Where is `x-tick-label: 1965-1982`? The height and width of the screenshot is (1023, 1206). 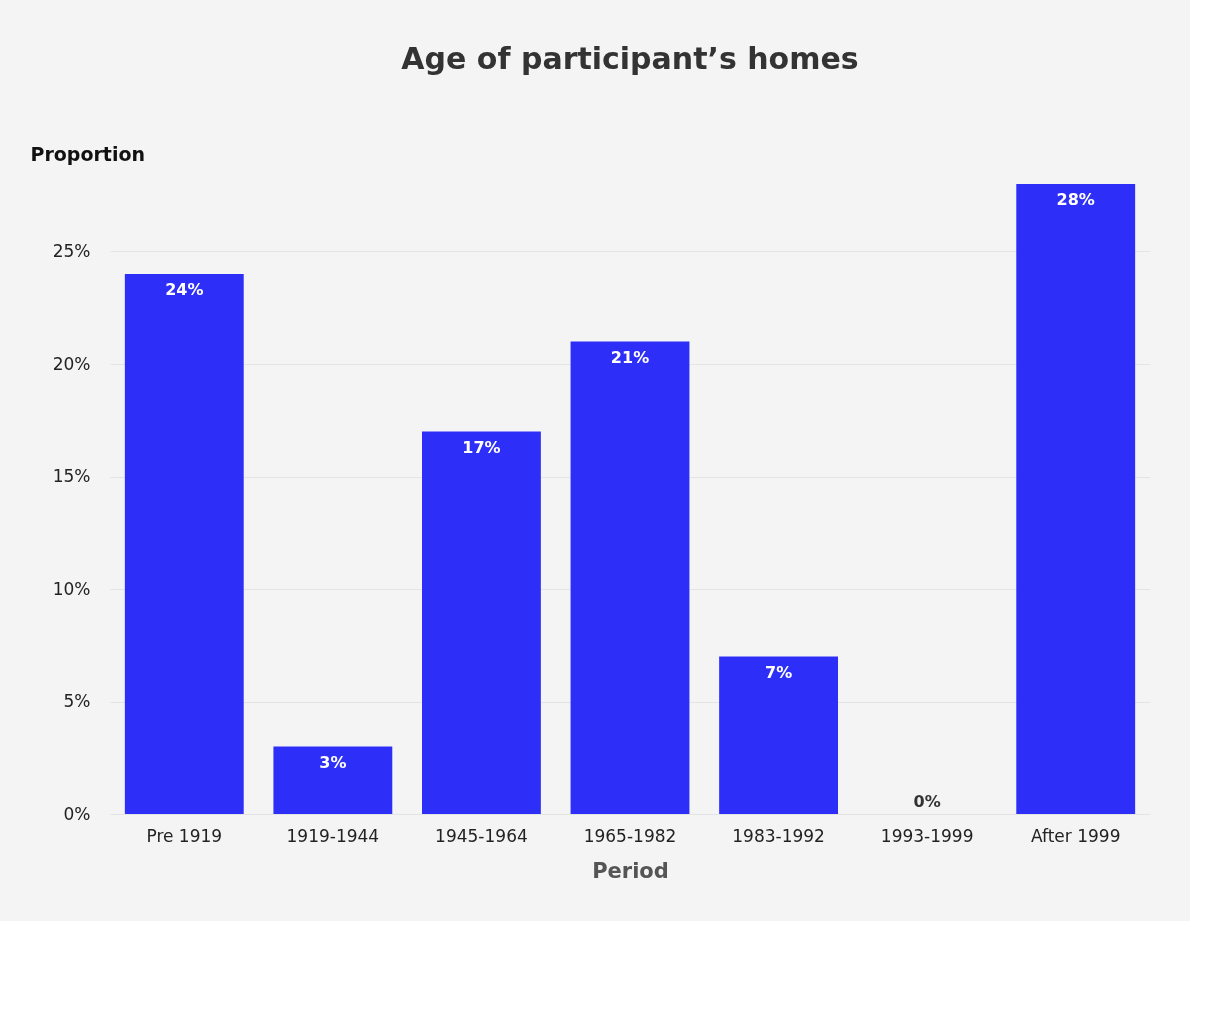 x-tick-label: 1965-1982 is located at coordinates (630, 835).